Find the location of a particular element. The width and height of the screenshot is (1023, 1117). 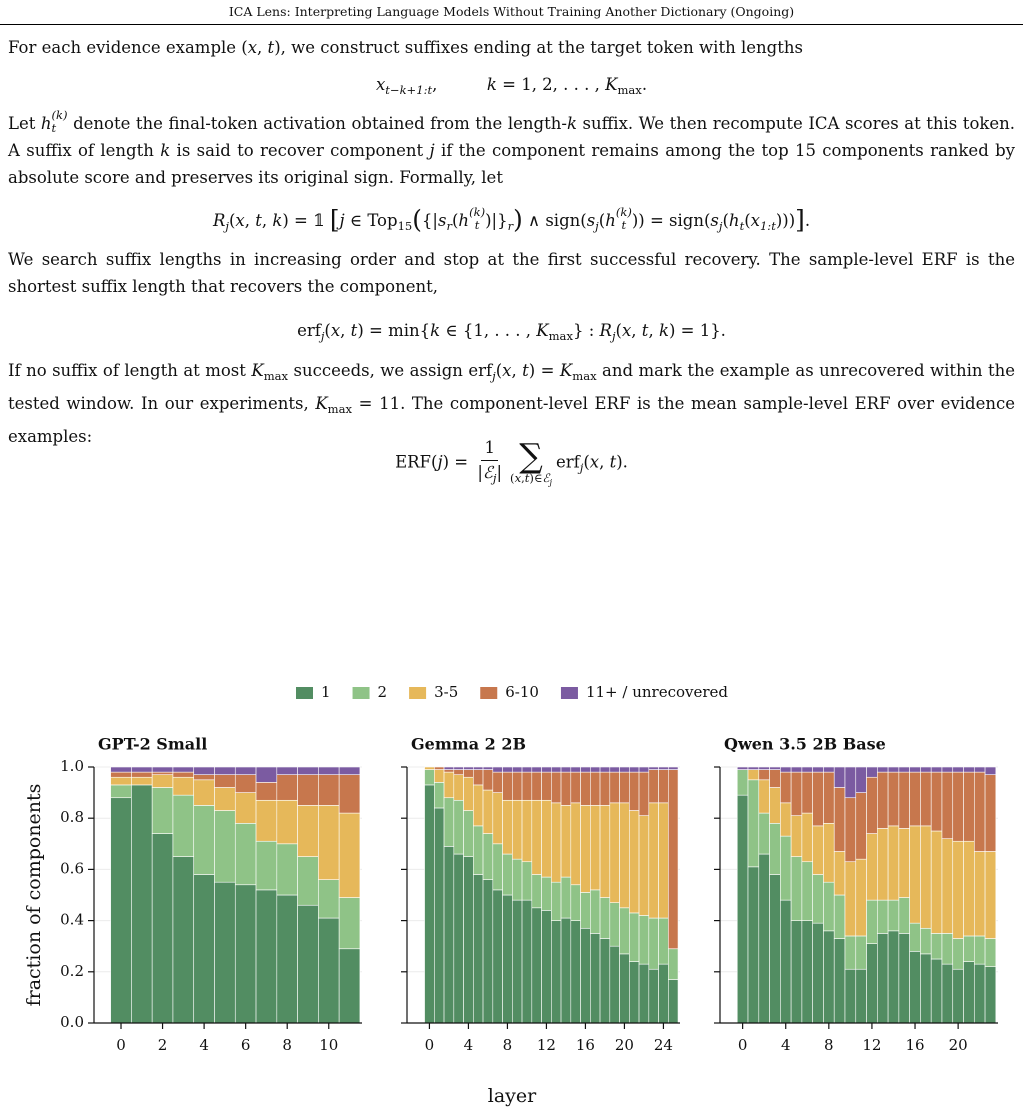

math-symbol: max is located at coordinates (629, 90).